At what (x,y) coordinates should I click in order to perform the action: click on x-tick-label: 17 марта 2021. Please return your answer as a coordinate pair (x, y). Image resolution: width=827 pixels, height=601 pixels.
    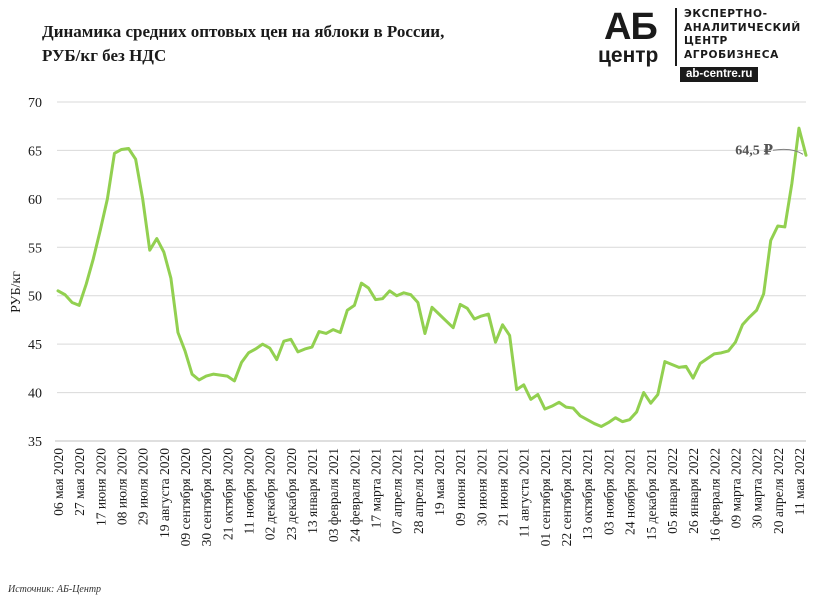
    Looking at the image, I should click on (376, 488).